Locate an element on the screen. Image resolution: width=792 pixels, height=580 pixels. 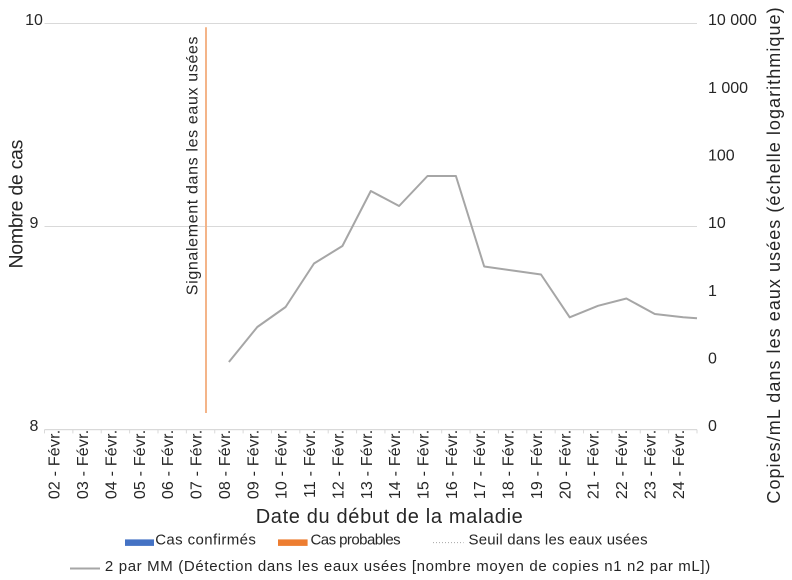
svg-text: 05 - Févr. is located at coordinates (140, 465).